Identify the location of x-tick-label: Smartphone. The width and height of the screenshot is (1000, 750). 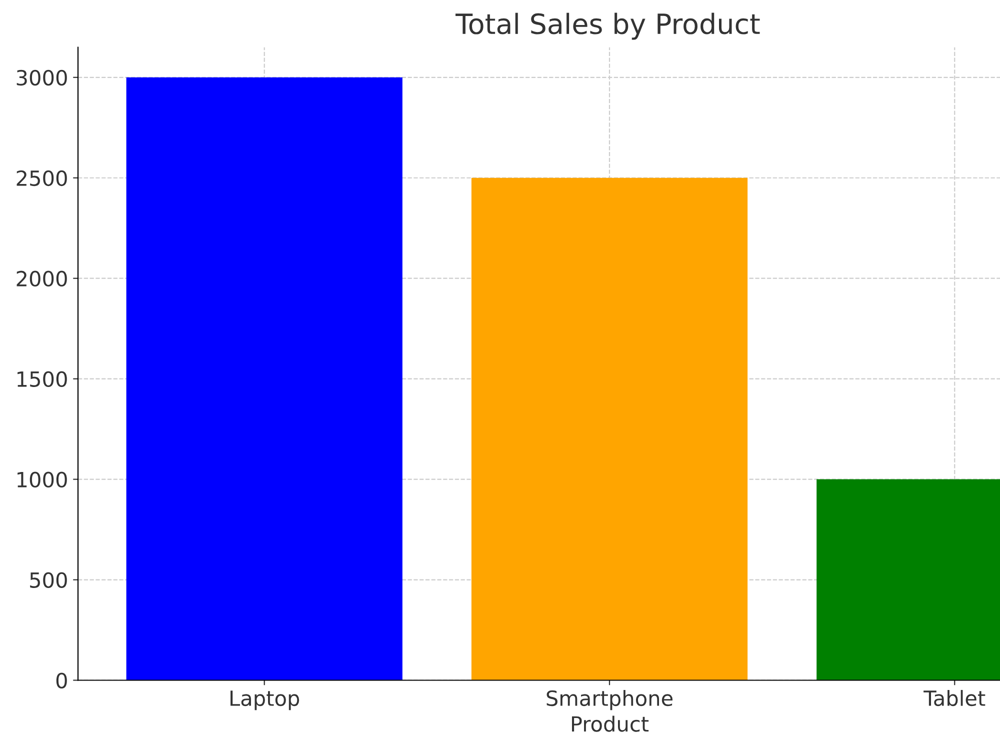
(609, 700).